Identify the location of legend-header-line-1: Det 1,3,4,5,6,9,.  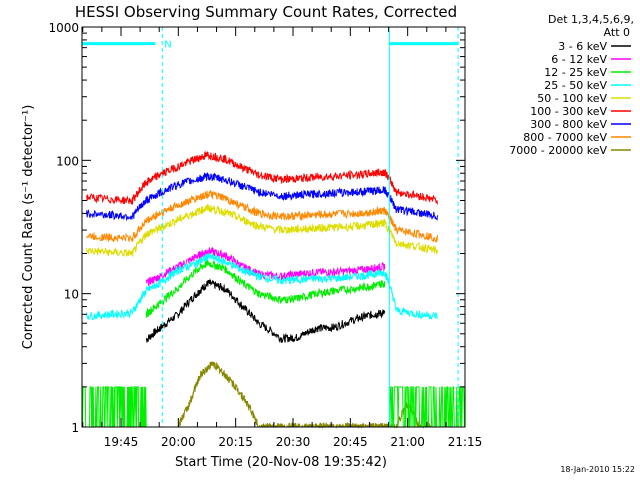
(591, 19).